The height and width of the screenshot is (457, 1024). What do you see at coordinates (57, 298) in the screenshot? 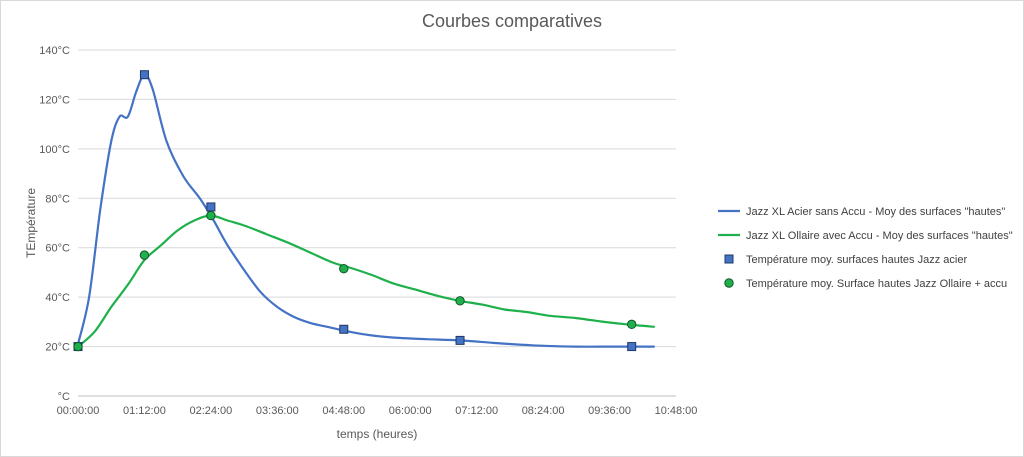
I see `y-tick-label: 40°C` at bounding box center [57, 298].